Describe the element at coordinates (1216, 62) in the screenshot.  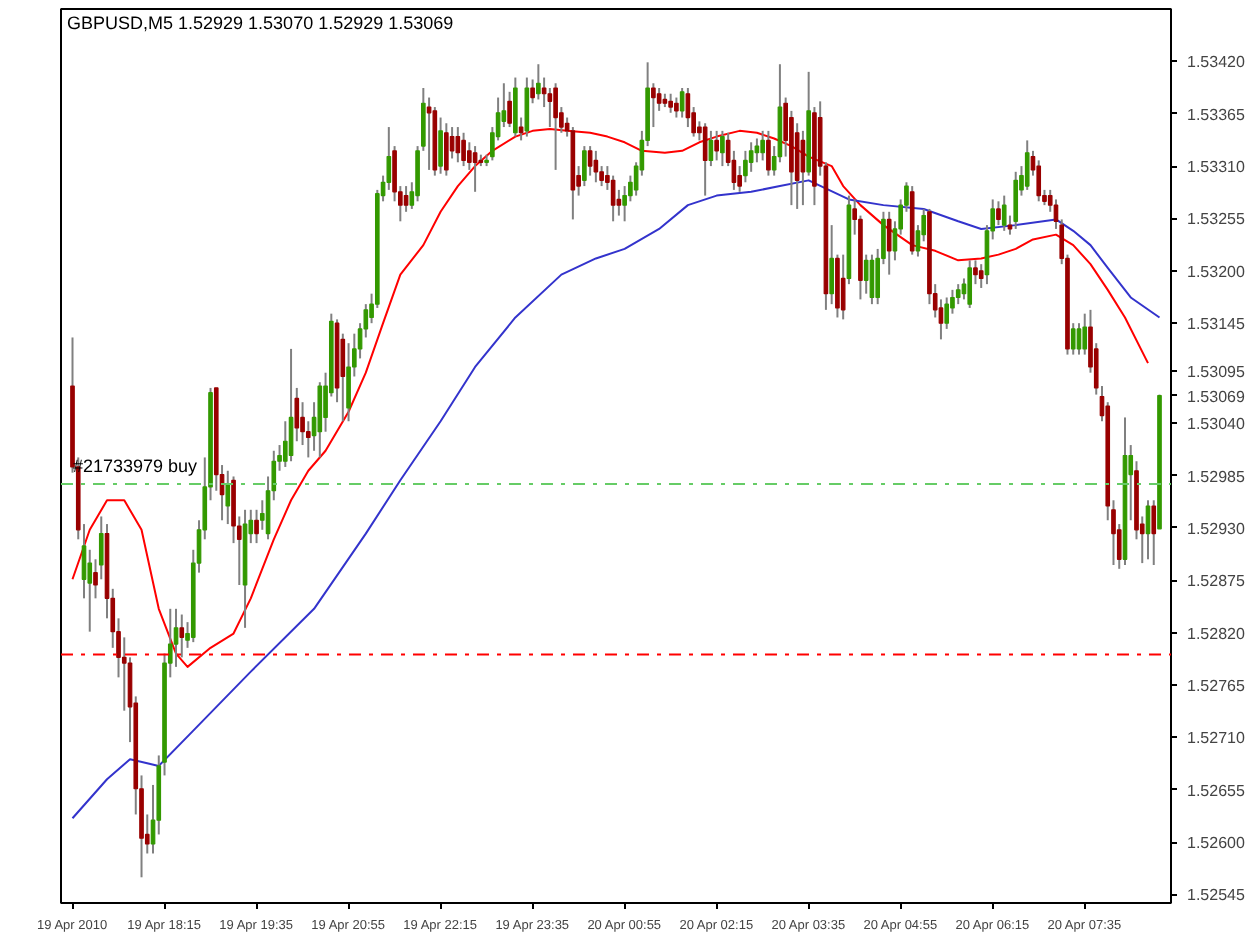
I see `y-tick-label: 1.53420` at that location.